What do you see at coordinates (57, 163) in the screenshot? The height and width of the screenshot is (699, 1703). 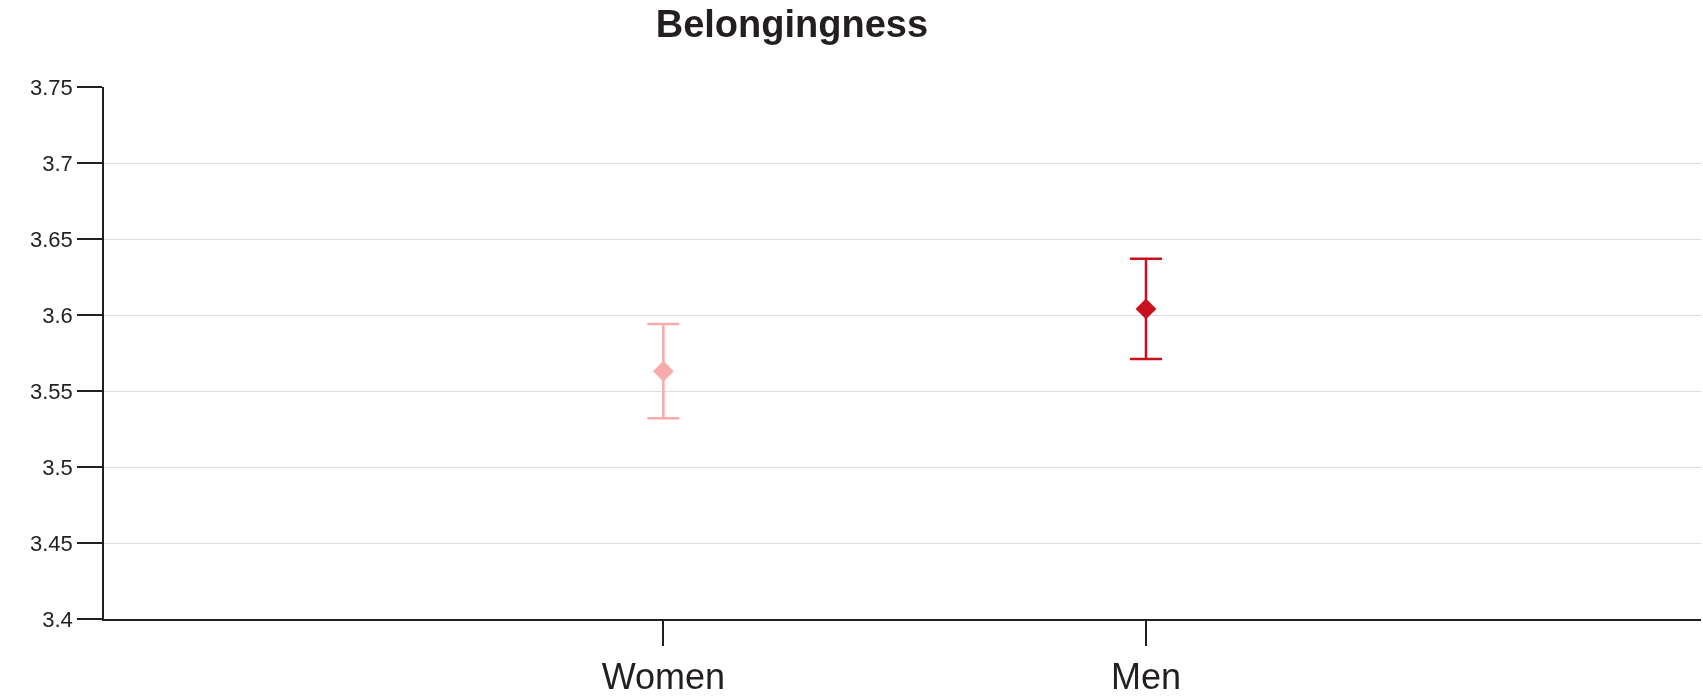 I see `y-tick-label: 3.7` at bounding box center [57, 163].